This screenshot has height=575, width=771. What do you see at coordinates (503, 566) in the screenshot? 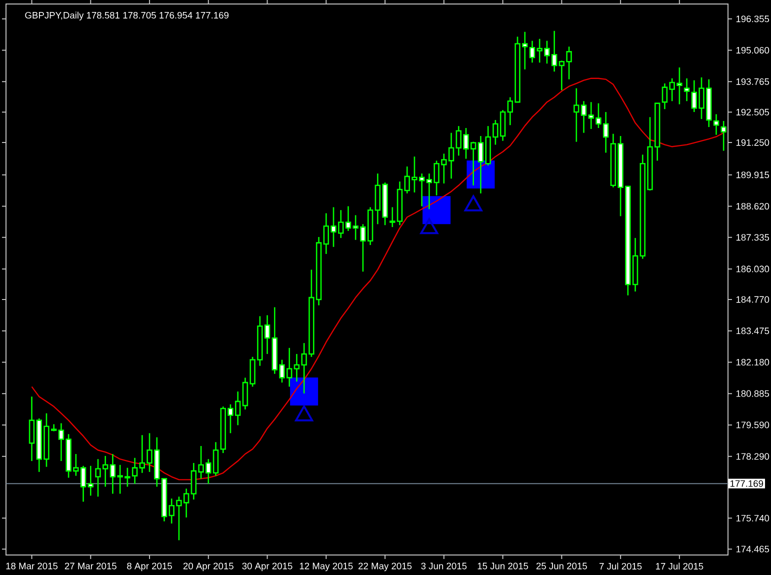
I see `x-tick-label: 15 Jun 2015` at bounding box center [503, 566].